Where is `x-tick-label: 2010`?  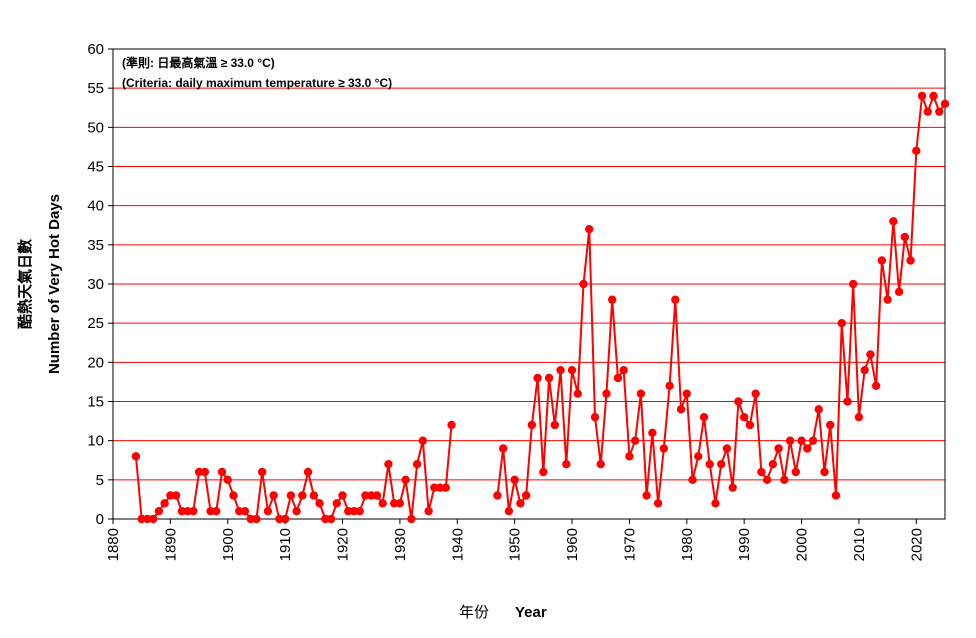
x-tick-label: 2010 is located at coordinates (859, 544).